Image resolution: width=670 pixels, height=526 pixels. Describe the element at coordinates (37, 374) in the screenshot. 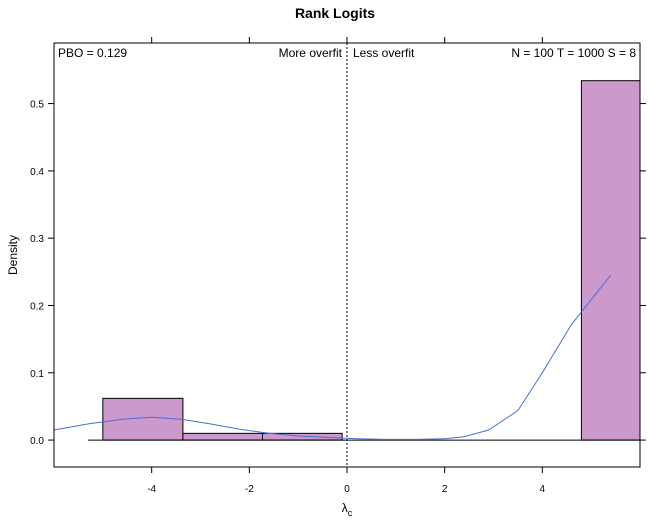

I see `y-tick-label: 0.1` at that location.